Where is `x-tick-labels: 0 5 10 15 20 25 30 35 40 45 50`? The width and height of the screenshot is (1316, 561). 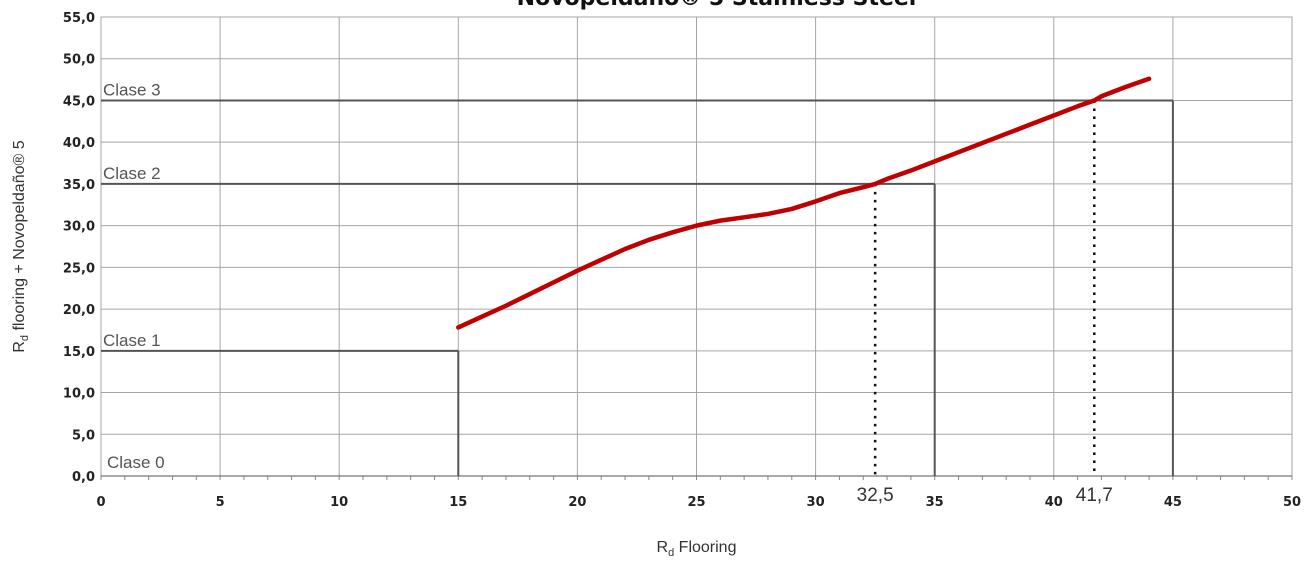 x-tick-labels: 0 5 10 15 20 25 30 35 40 45 50 is located at coordinates (698, 502).